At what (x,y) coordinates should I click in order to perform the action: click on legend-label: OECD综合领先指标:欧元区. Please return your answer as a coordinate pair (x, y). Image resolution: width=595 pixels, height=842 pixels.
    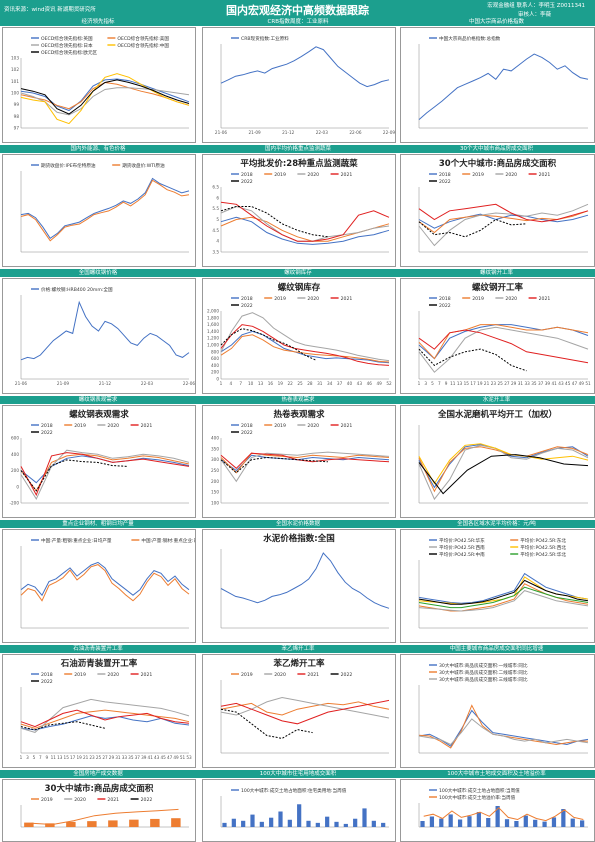
    Looking at the image, I should click on (69, 52).